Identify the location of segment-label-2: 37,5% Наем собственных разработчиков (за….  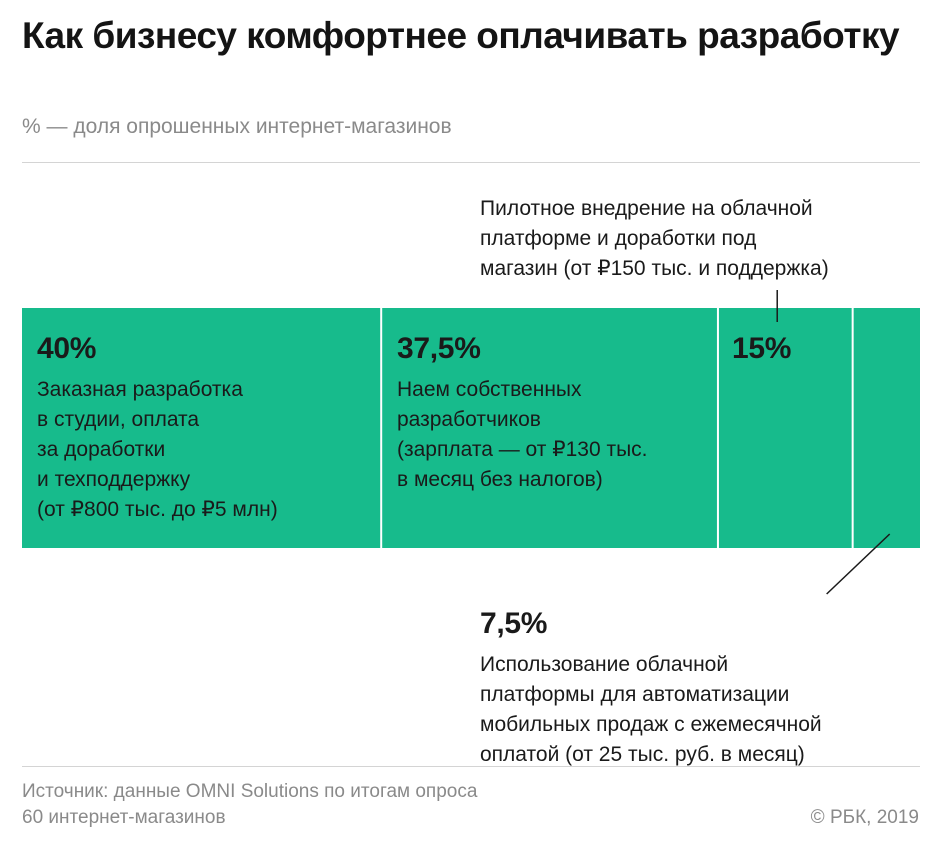
(554, 413).